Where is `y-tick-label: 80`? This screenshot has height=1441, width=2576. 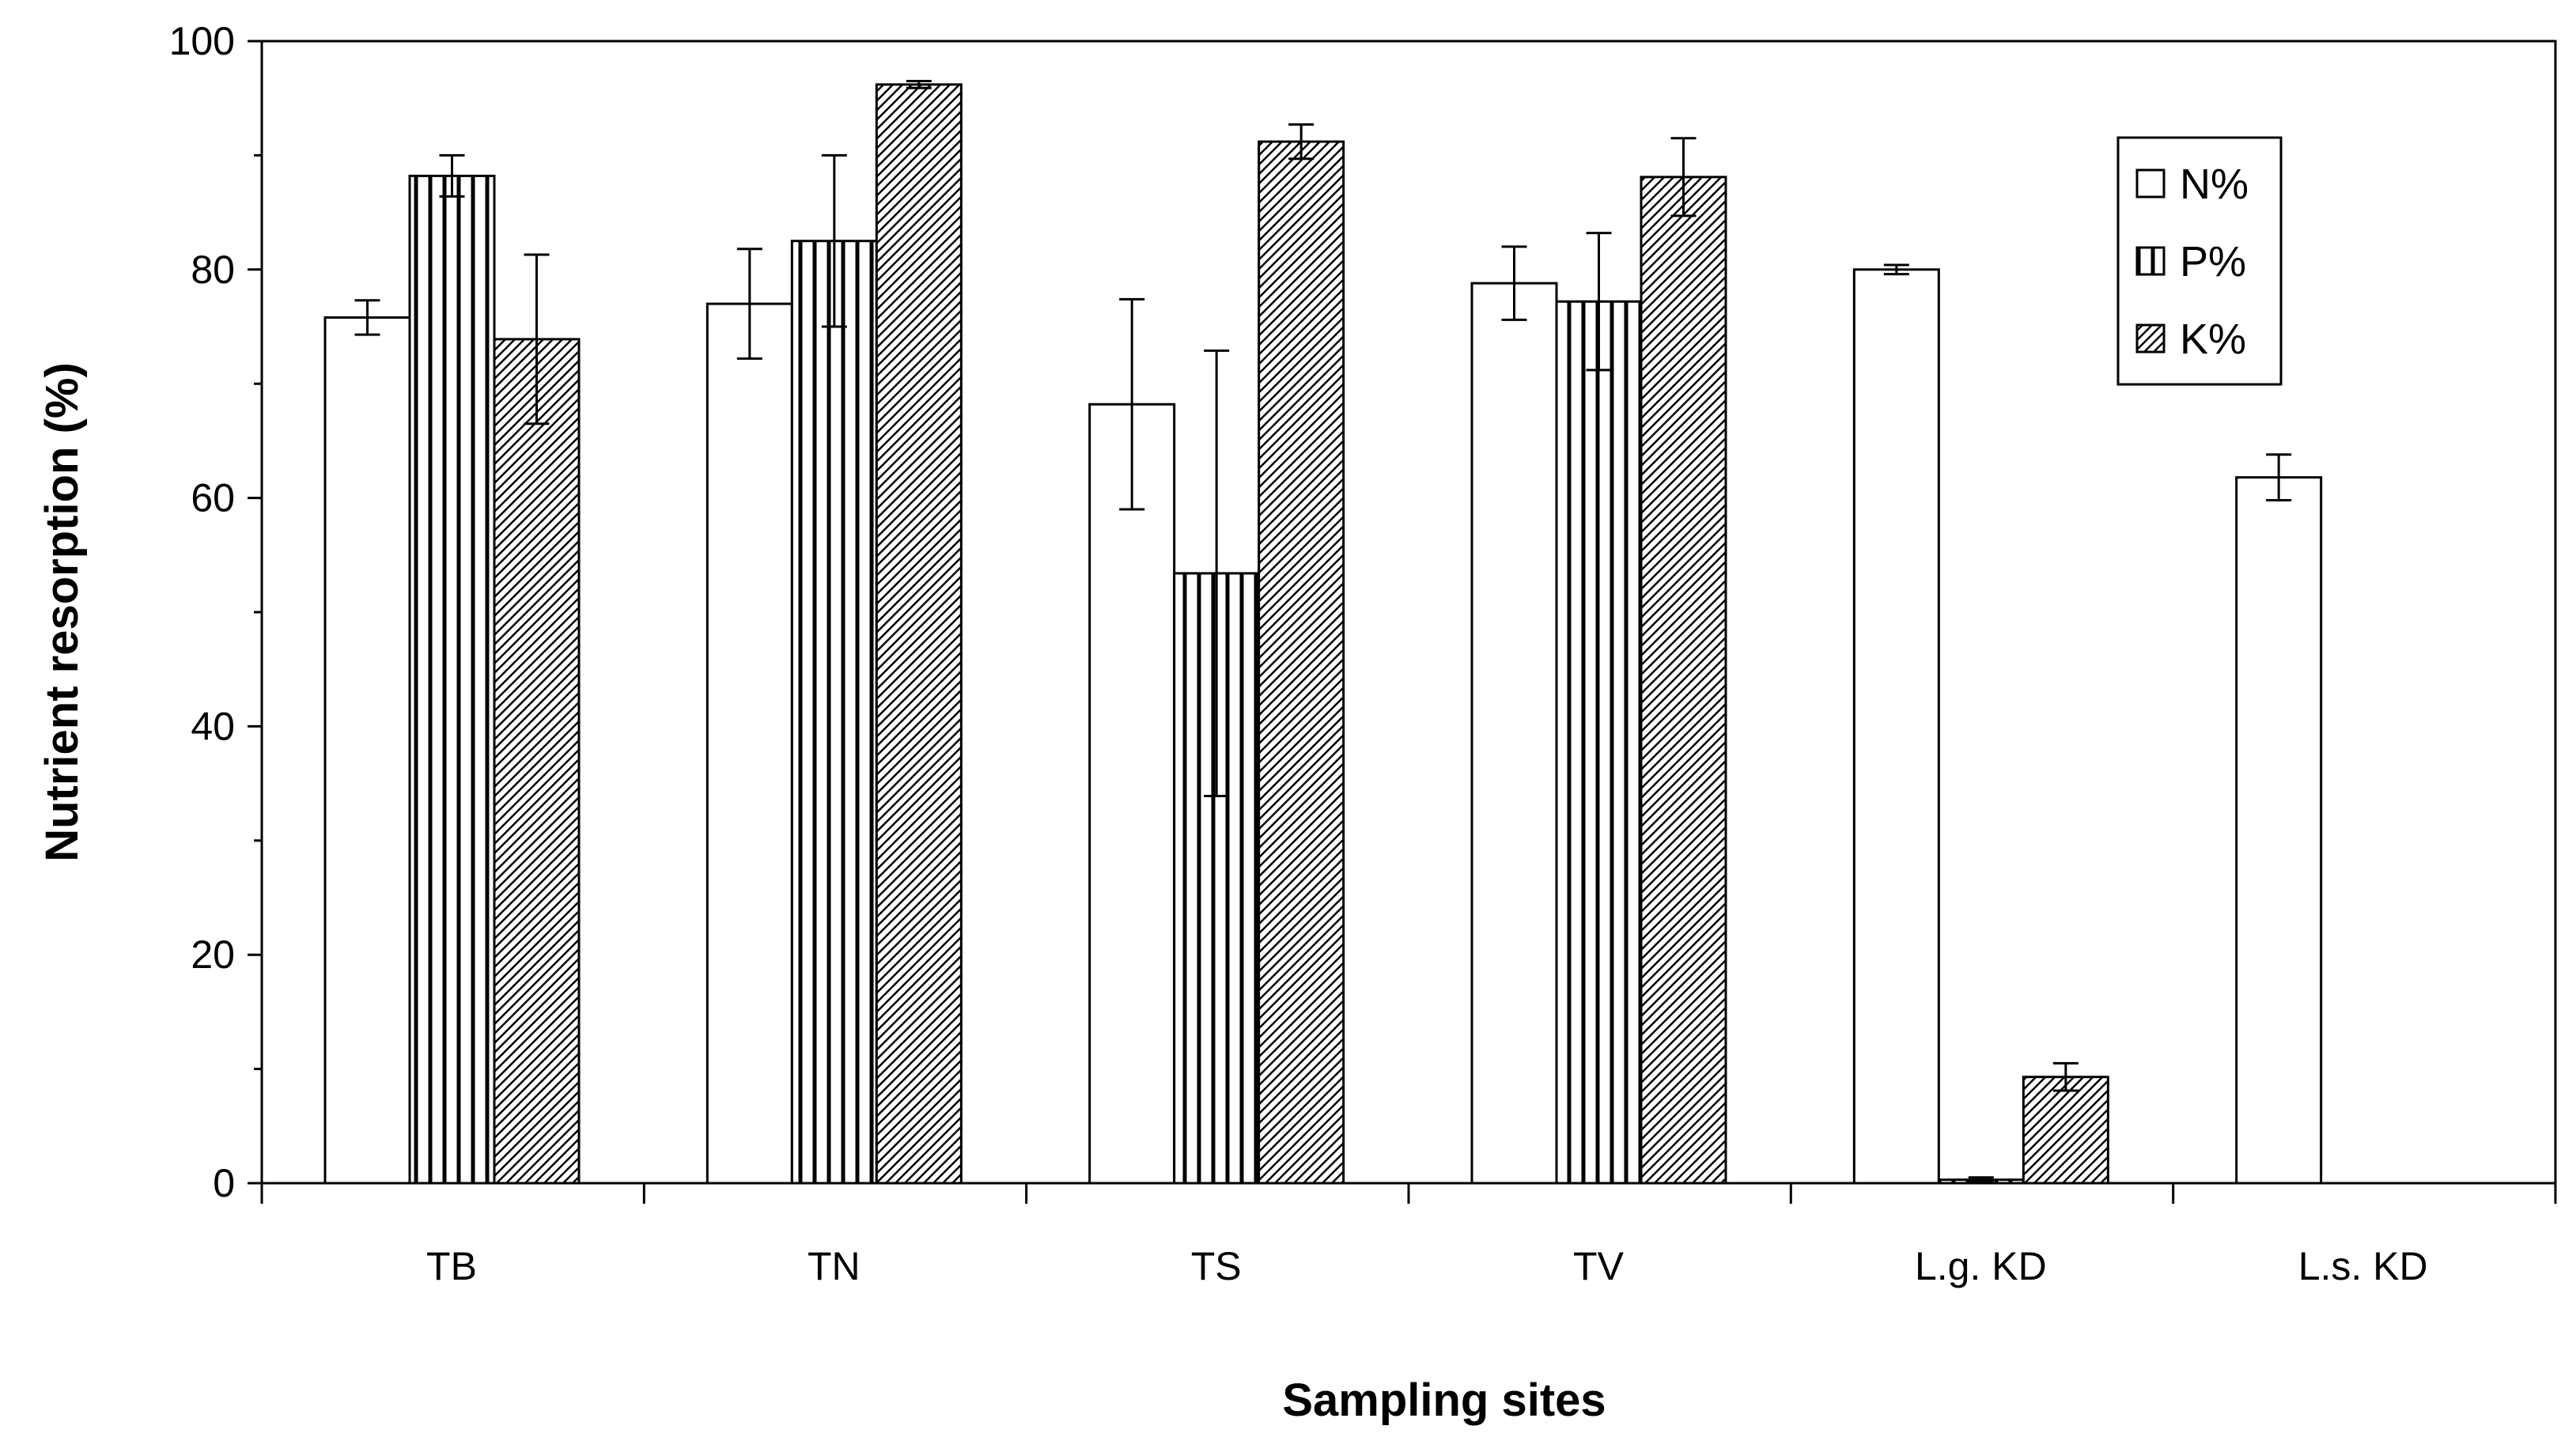 y-tick-label: 80 is located at coordinates (213, 270).